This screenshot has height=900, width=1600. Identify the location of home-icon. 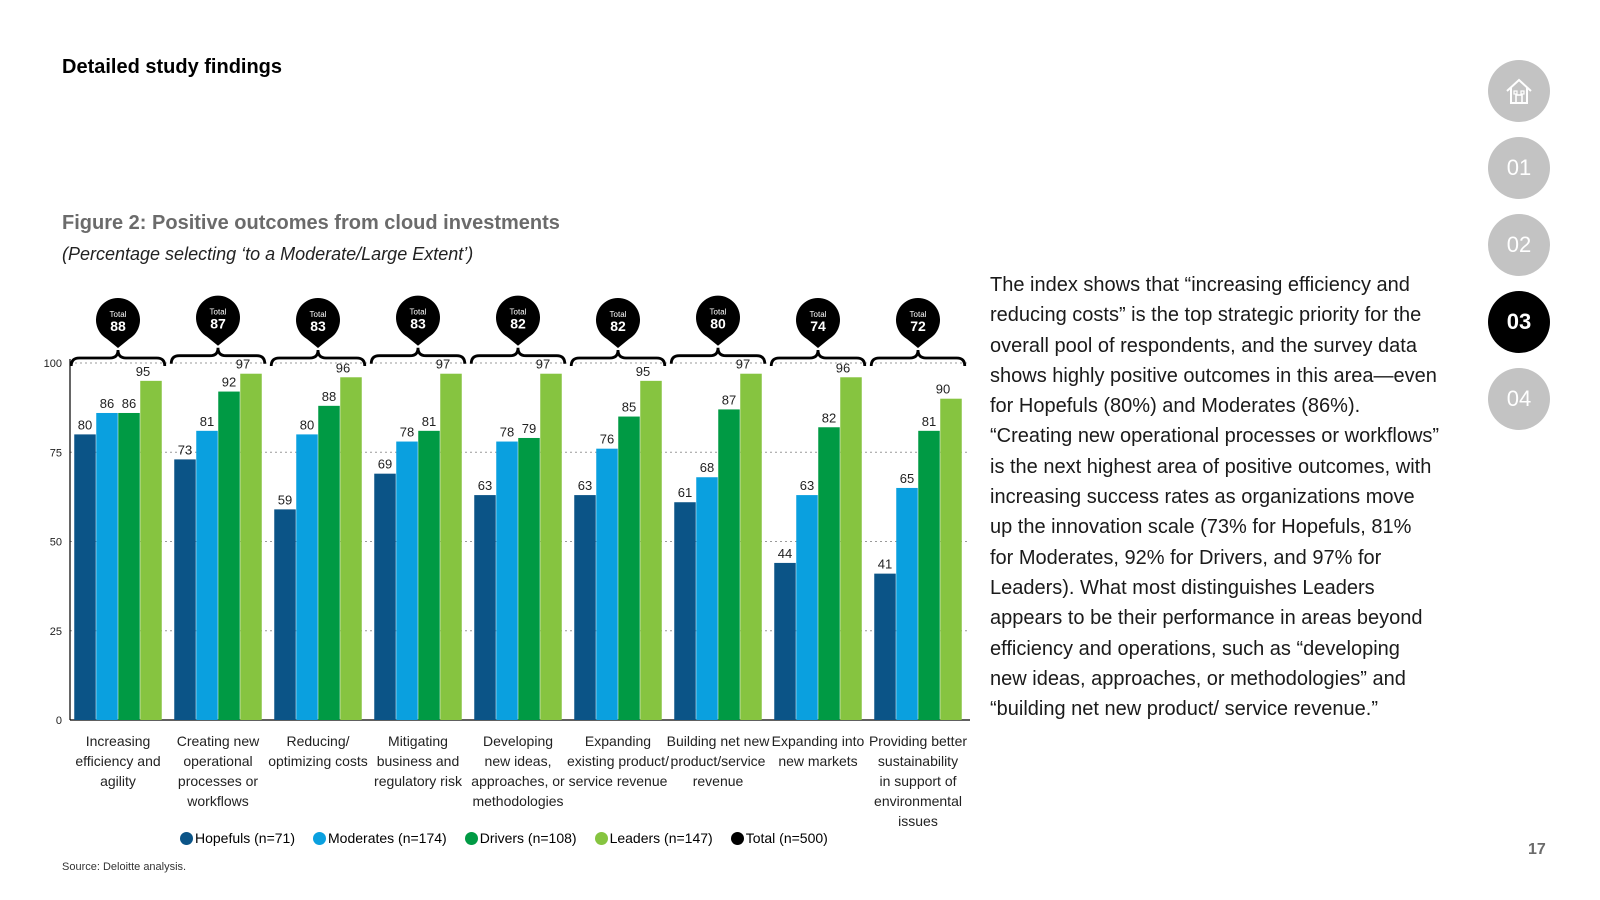
(1519, 91).